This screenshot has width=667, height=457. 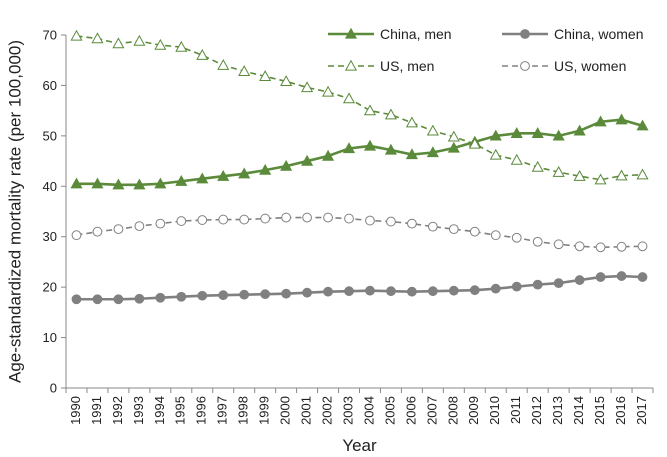 What do you see at coordinates (359, 152) in the screenshot?
I see `series-line-china-men` at bounding box center [359, 152].